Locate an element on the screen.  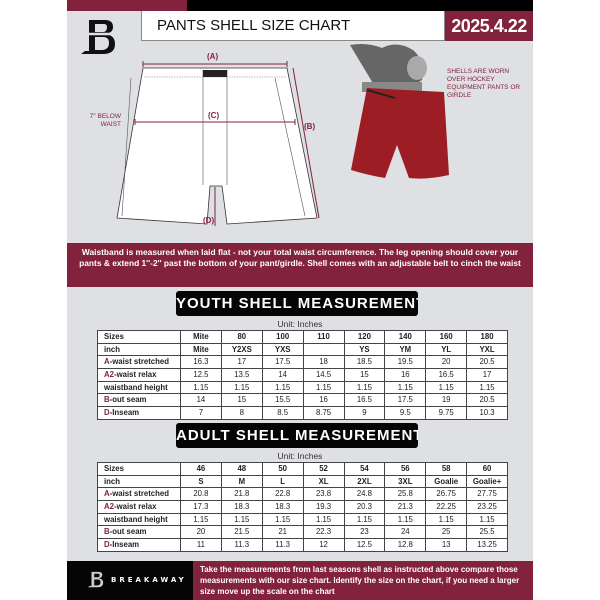
table-row: inch Mite Y2XS YXS YS YM YL YXL is located at coordinates (302, 349).